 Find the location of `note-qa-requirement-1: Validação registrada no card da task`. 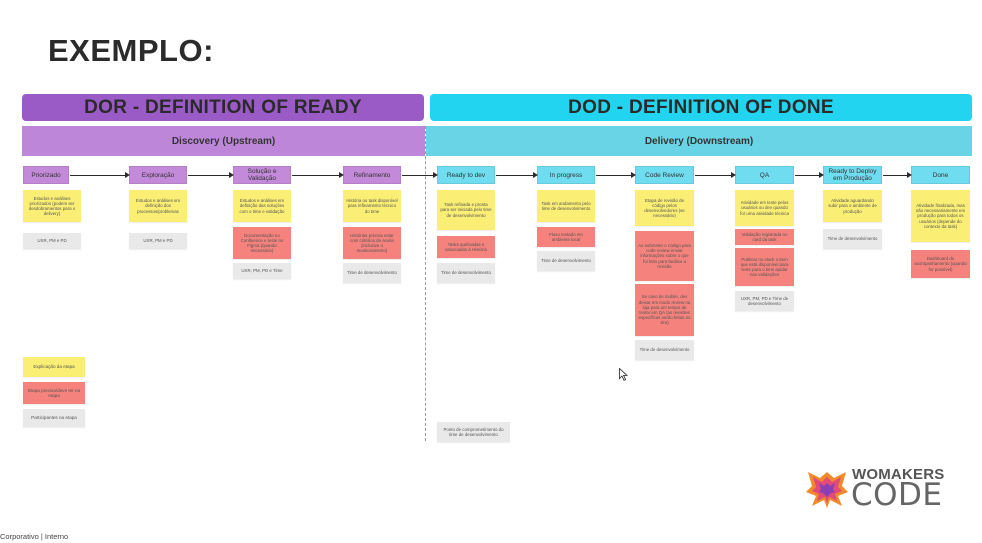

note-qa-requirement-1: Validação registrada no card da task is located at coordinates (764, 237).